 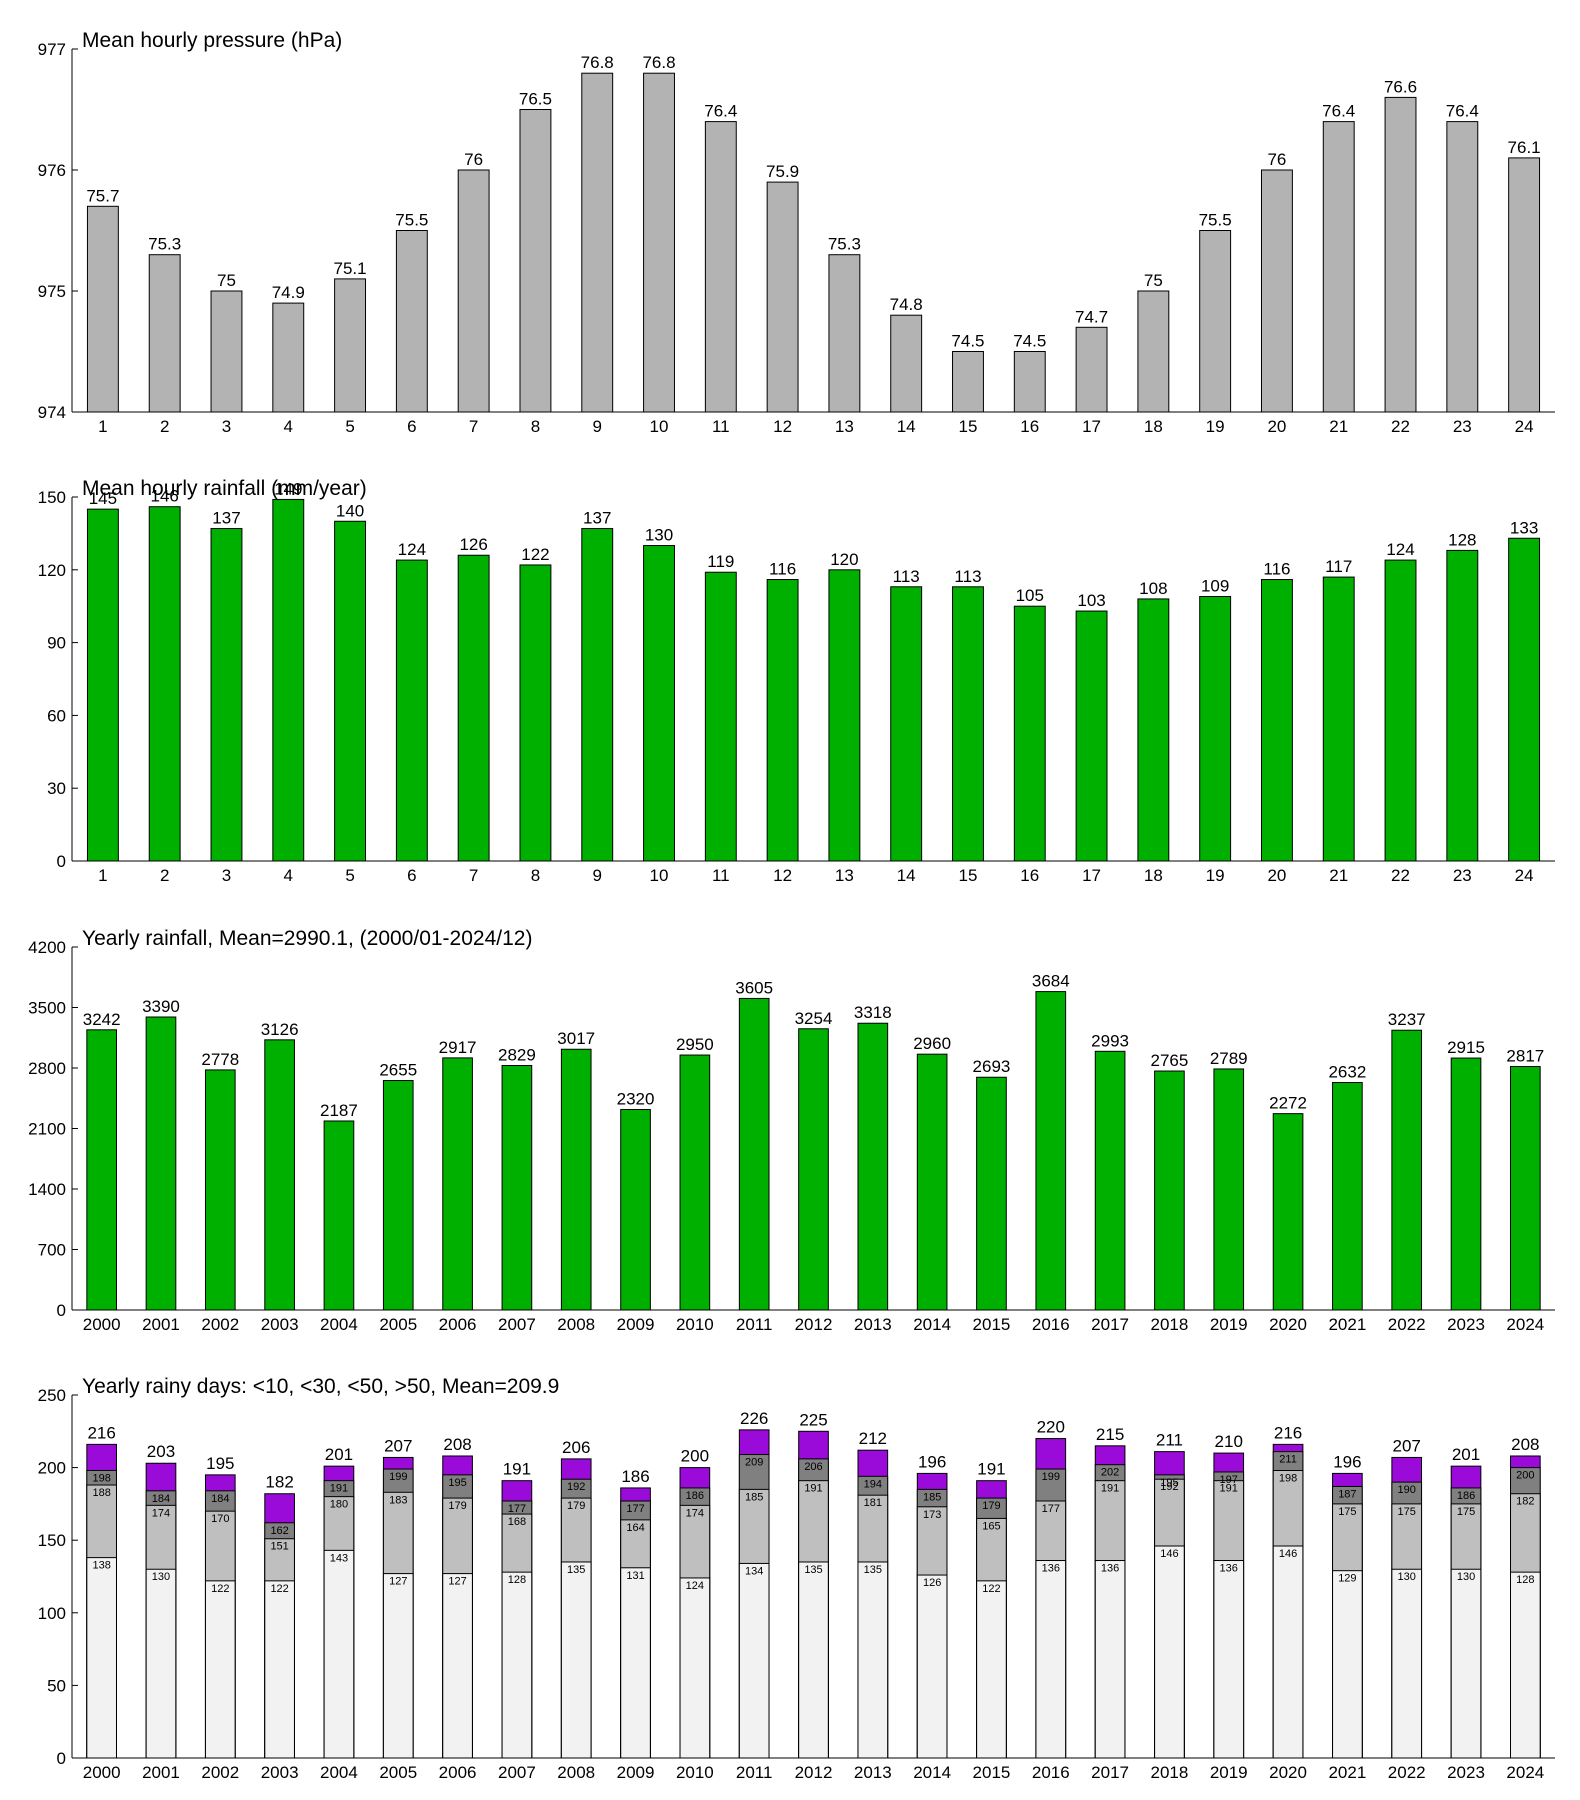 I want to click on value-label: 117, so click(x=1338, y=566).